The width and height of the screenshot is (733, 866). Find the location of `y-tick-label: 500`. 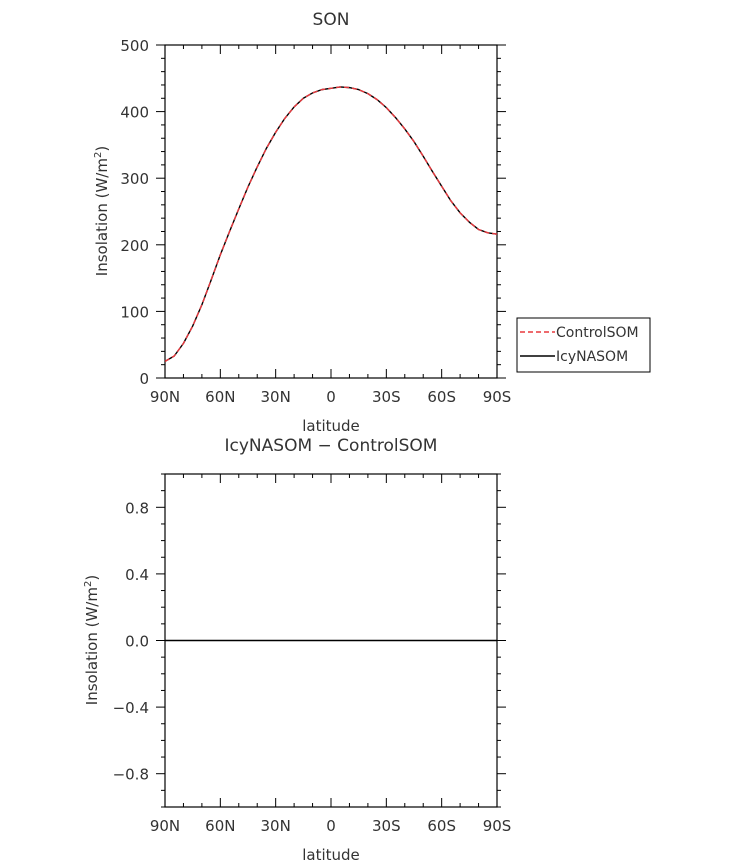

y-tick-label: 500 is located at coordinates (134, 46).